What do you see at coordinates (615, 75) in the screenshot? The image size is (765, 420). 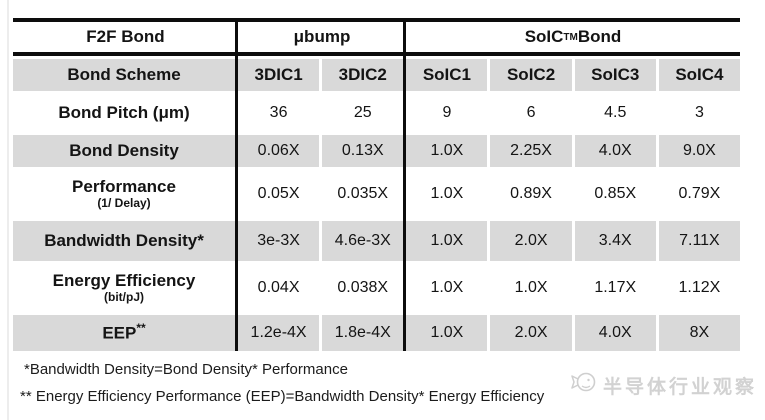 I see `col-header-soic3: SoIC3` at bounding box center [615, 75].